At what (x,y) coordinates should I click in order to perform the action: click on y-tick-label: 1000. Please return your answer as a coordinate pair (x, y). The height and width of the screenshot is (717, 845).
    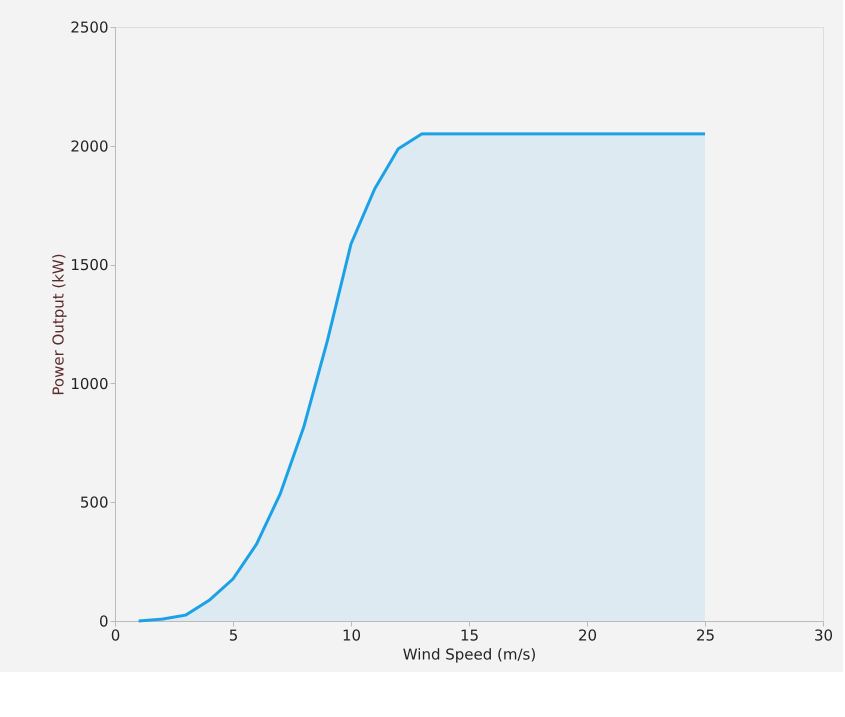
    Looking at the image, I should click on (89, 383).